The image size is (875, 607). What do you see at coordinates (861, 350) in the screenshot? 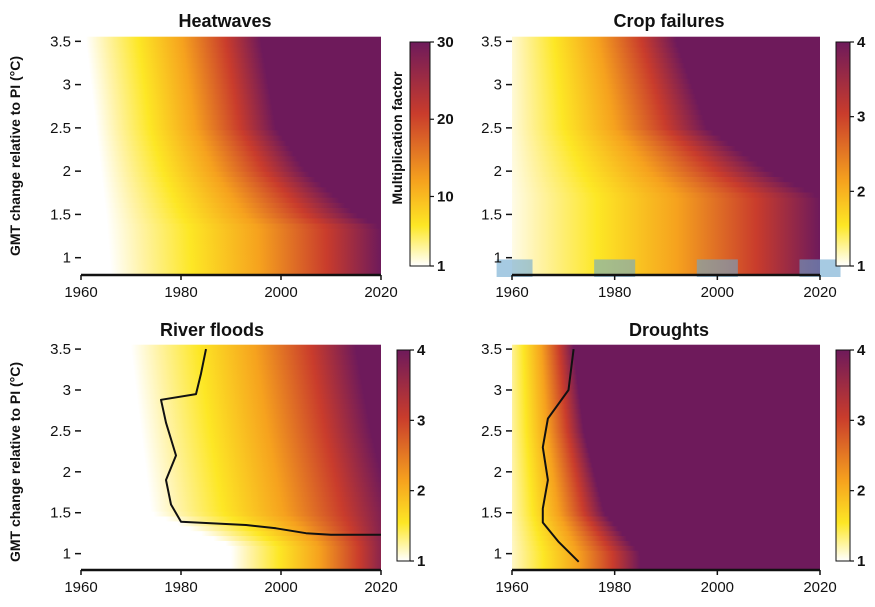
I see `colorbar-tick-label: 4` at bounding box center [861, 350].